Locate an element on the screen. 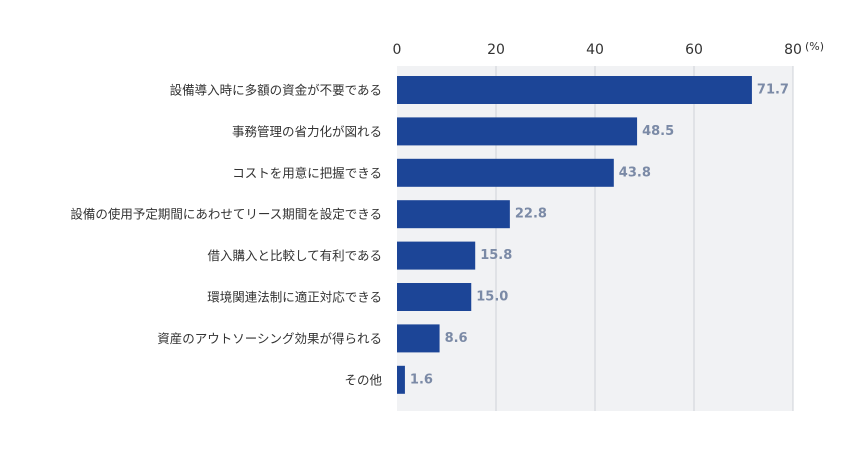 Image resolution: width=860 pixels, height=451 pixels. value-label: 71.7 is located at coordinates (773, 90).